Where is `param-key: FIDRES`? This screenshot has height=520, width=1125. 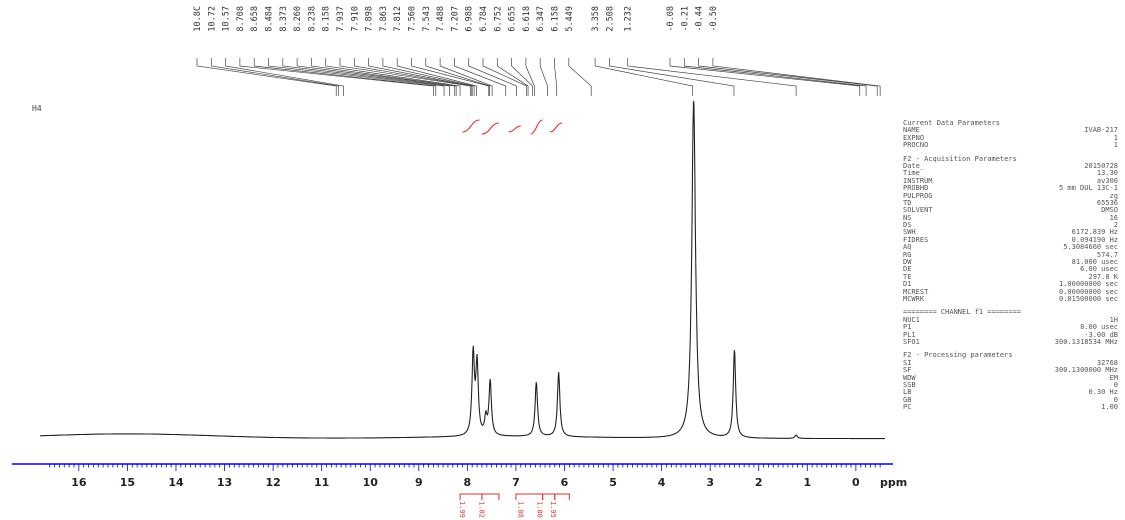
param-key: FIDRES is located at coordinates (916, 239).